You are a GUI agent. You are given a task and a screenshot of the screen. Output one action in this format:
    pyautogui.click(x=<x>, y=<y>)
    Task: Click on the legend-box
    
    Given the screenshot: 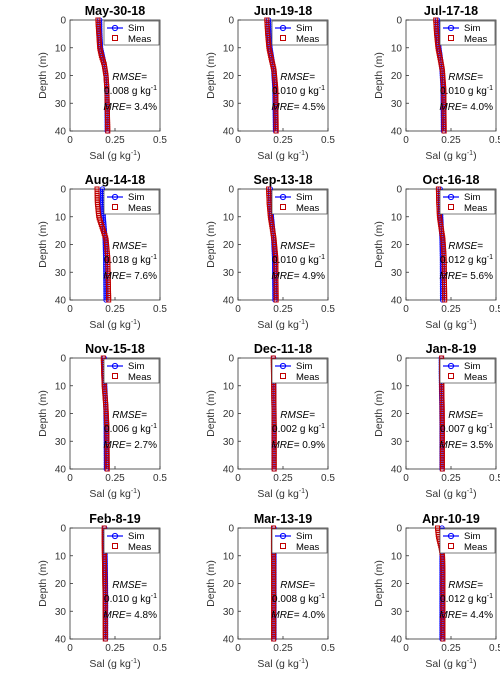 What is the action you would take?
    pyautogui.click(x=299, y=371)
    